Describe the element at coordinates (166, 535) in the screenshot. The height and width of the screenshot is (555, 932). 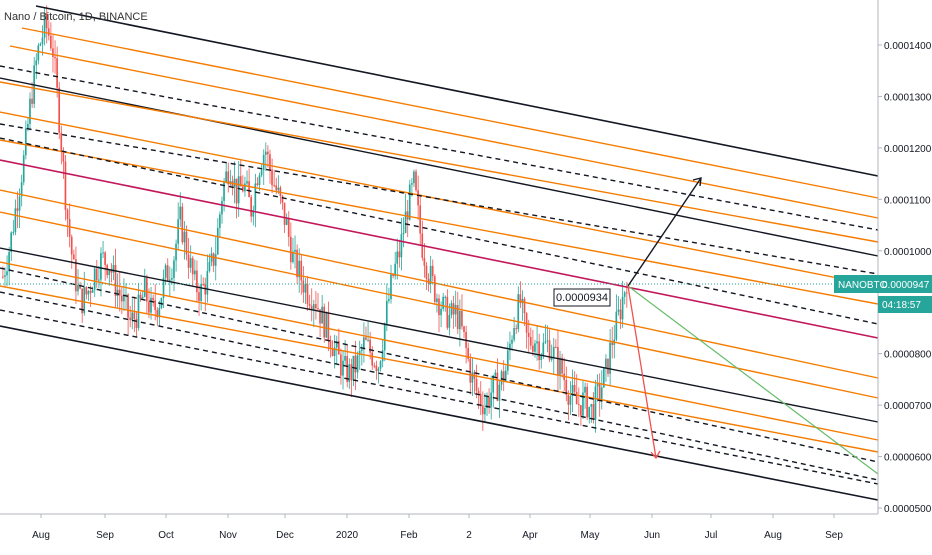
I see `x-tick-label: Oct` at that location.